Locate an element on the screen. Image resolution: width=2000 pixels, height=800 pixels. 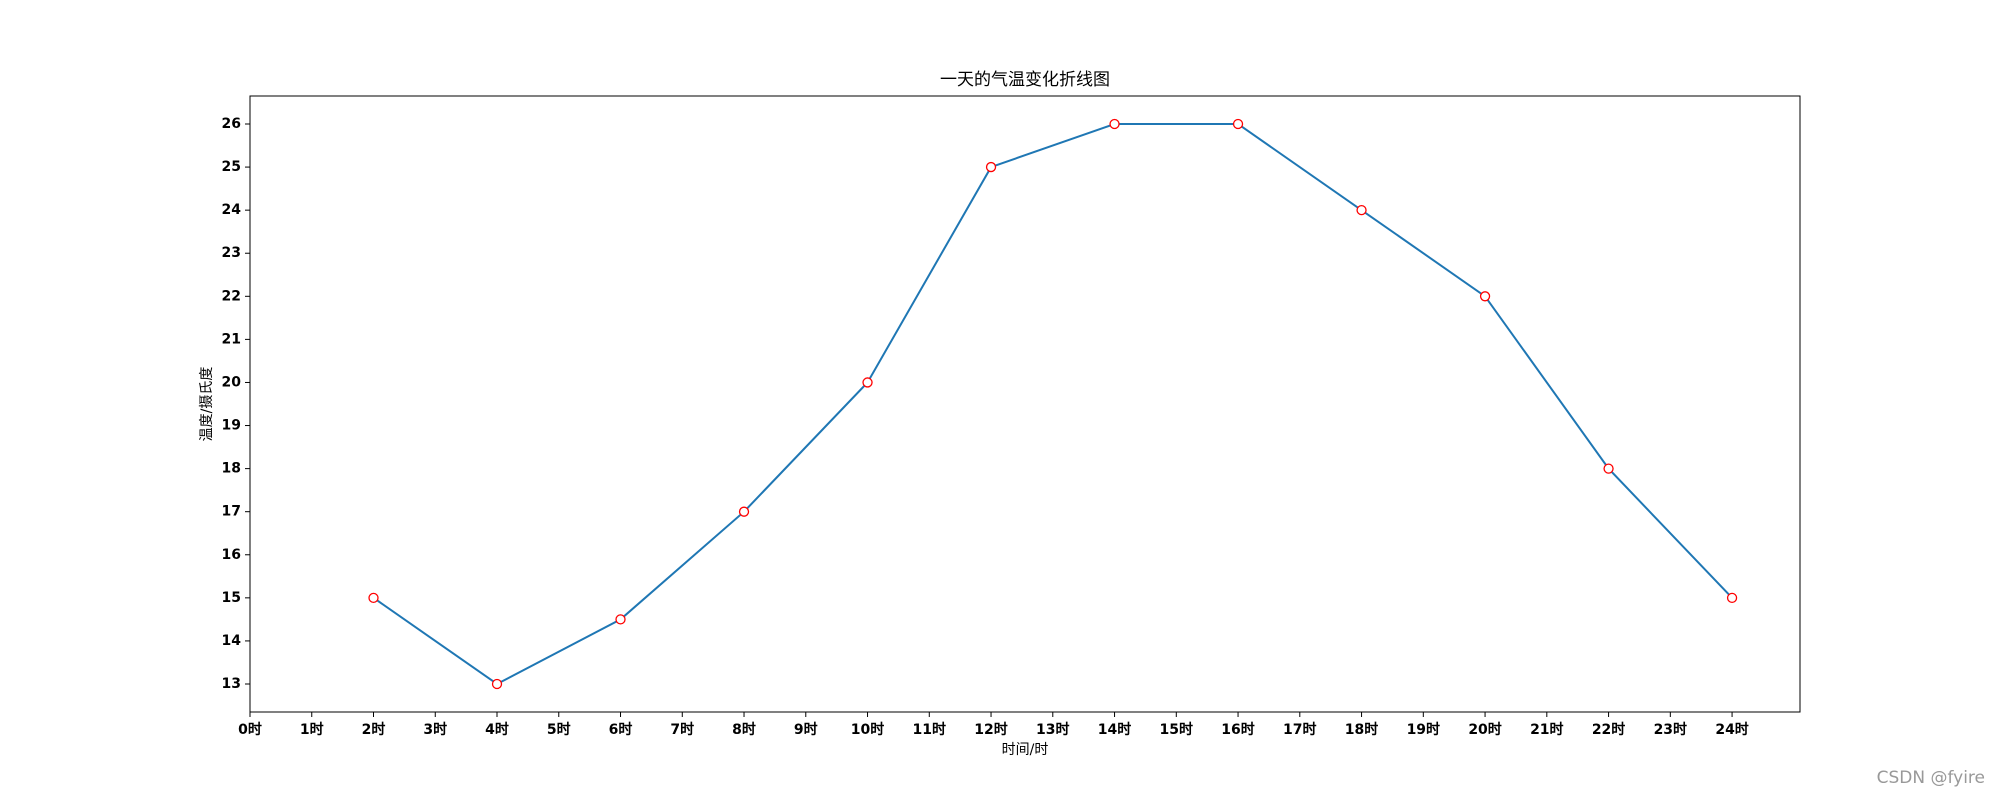
x-tick-label: 10时 is located at coordinates (867, 729).